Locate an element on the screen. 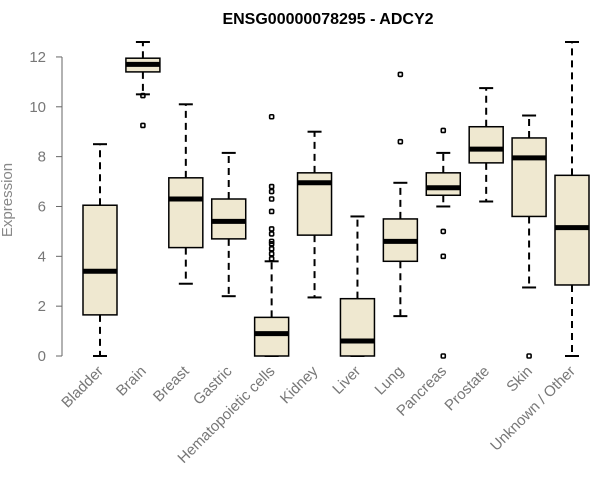 This screenshot has width=600, height=500. box-pancreas is located at coordinates (443, 243).